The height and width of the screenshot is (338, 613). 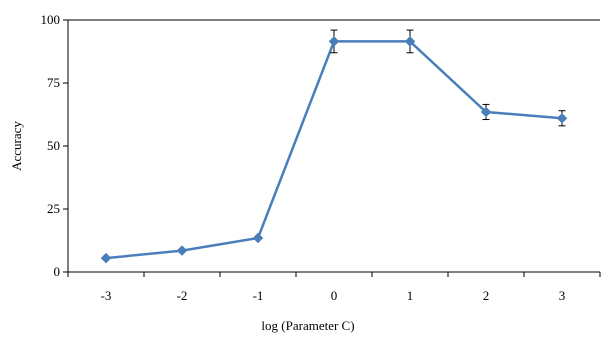 What do you see at coordinates (53, 82) in the screenshot?
I see `y-tick-label: 75` at bounding box center [53, 82].